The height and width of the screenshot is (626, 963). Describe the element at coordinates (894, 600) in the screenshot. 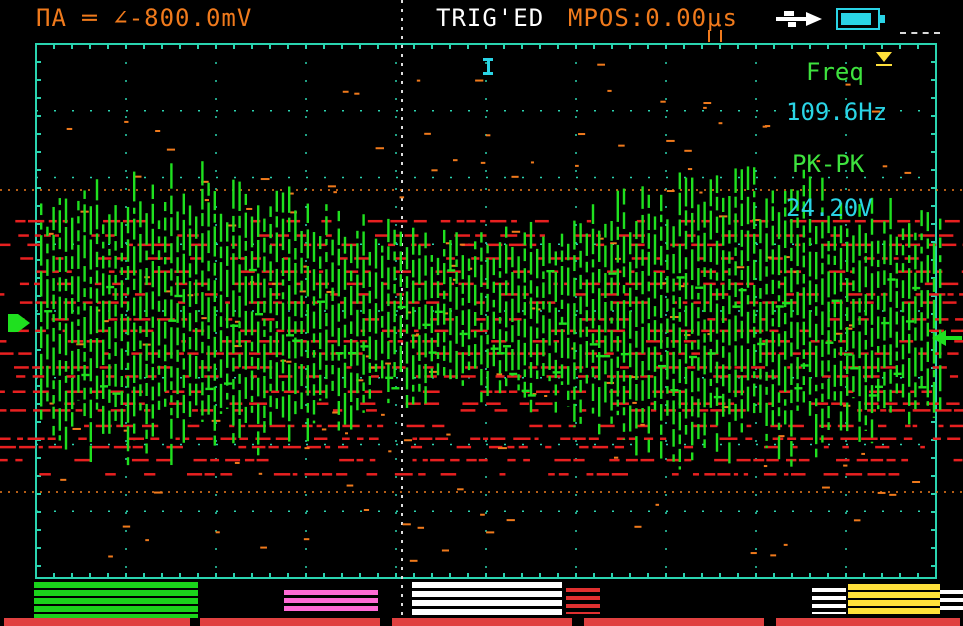

I see `mode-tab` at that location.